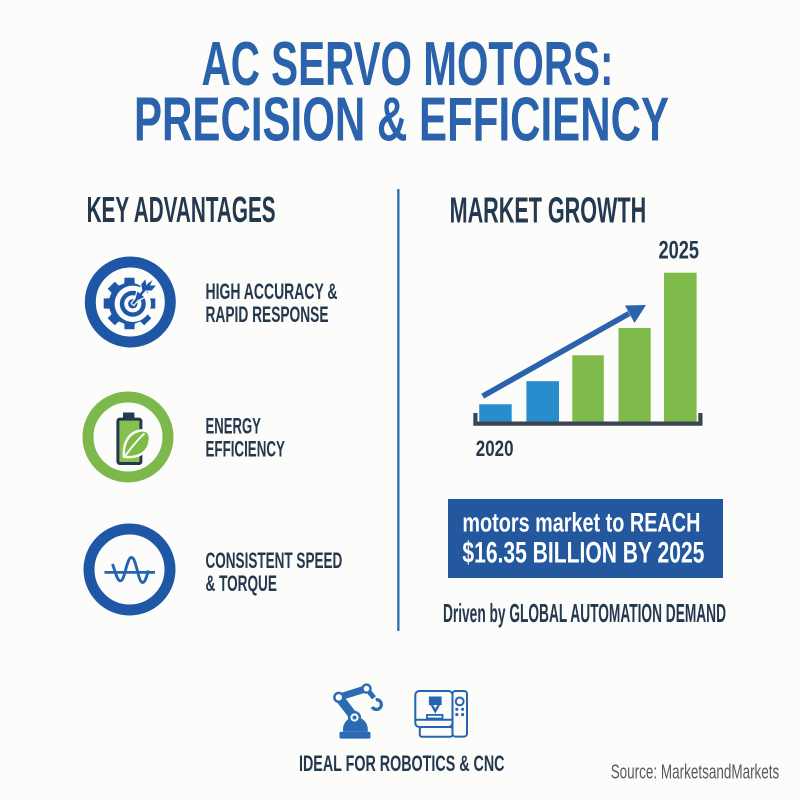 Image resolution: width=800 pixels, height=800 pixels. I want to click on svg-text:Driven by GLOBAL AUTOMATION DE: Driven by GLOBAL AUTOMATION DEMAND, so click(584, 614).